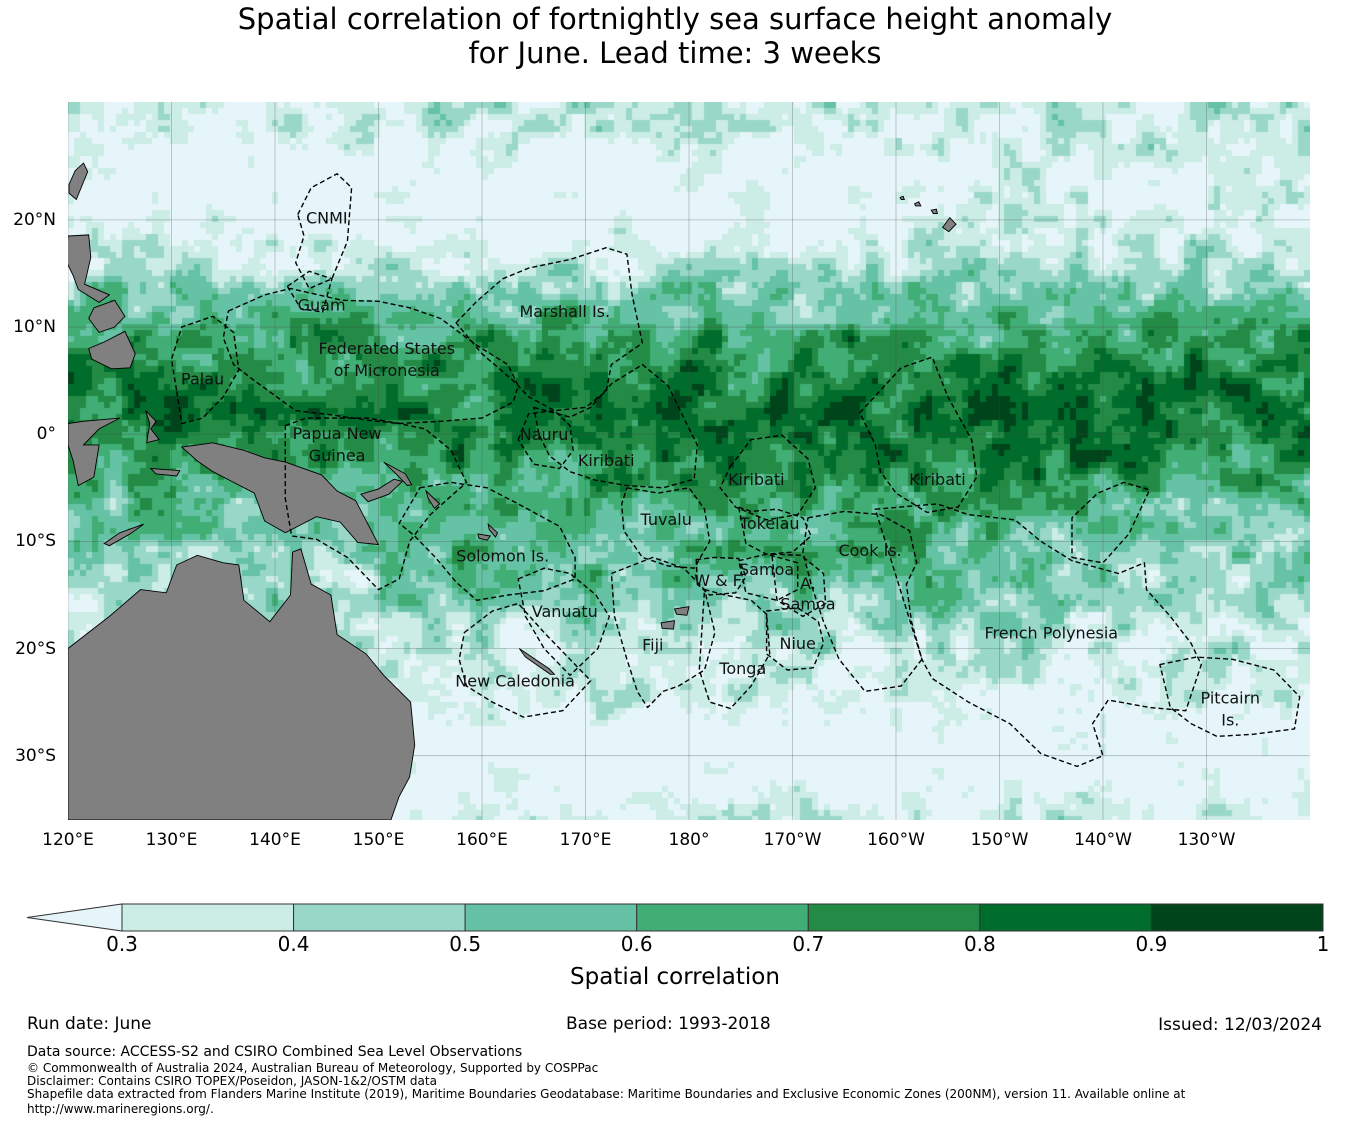 This screenshot has height=1125, width=1350. Describe the element at coordinates (502, 555) in the screenshot. I see `region-label: Solomon Is.` at that location.